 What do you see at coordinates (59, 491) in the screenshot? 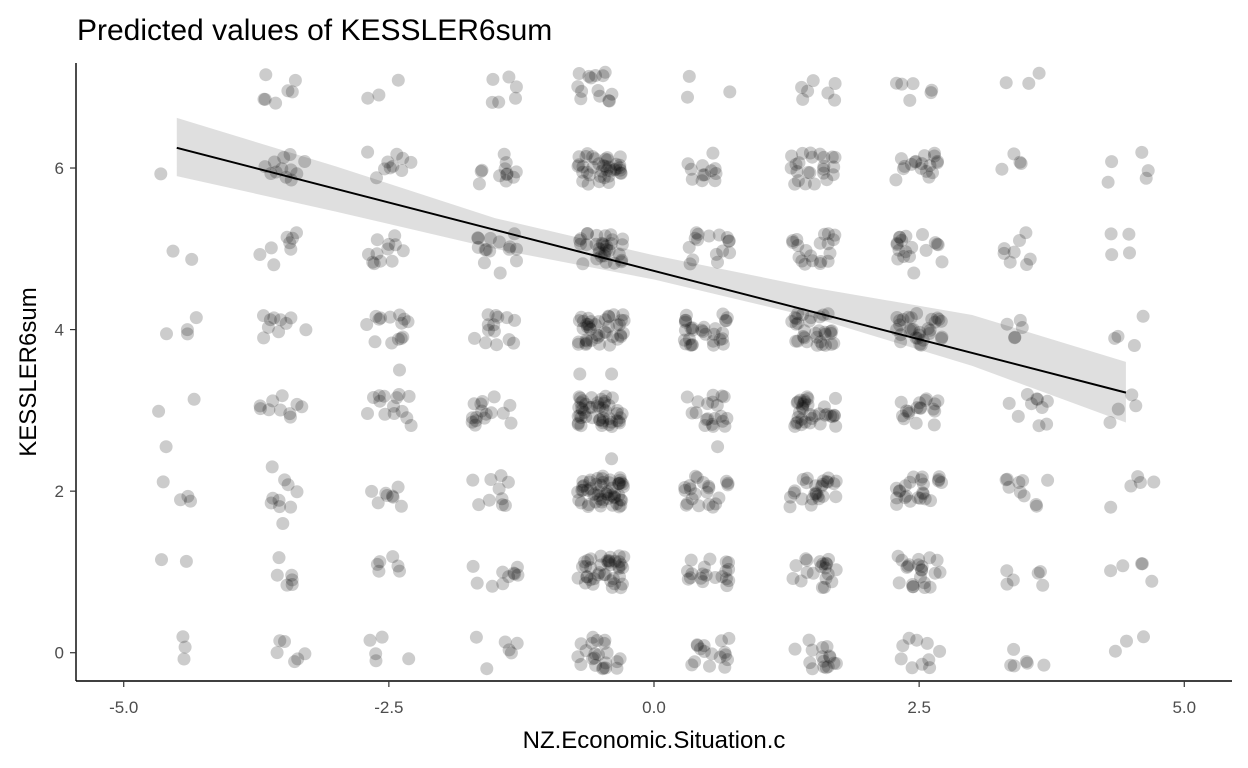
I see `y-tick-label: 2` at bounding box center [59, 491].